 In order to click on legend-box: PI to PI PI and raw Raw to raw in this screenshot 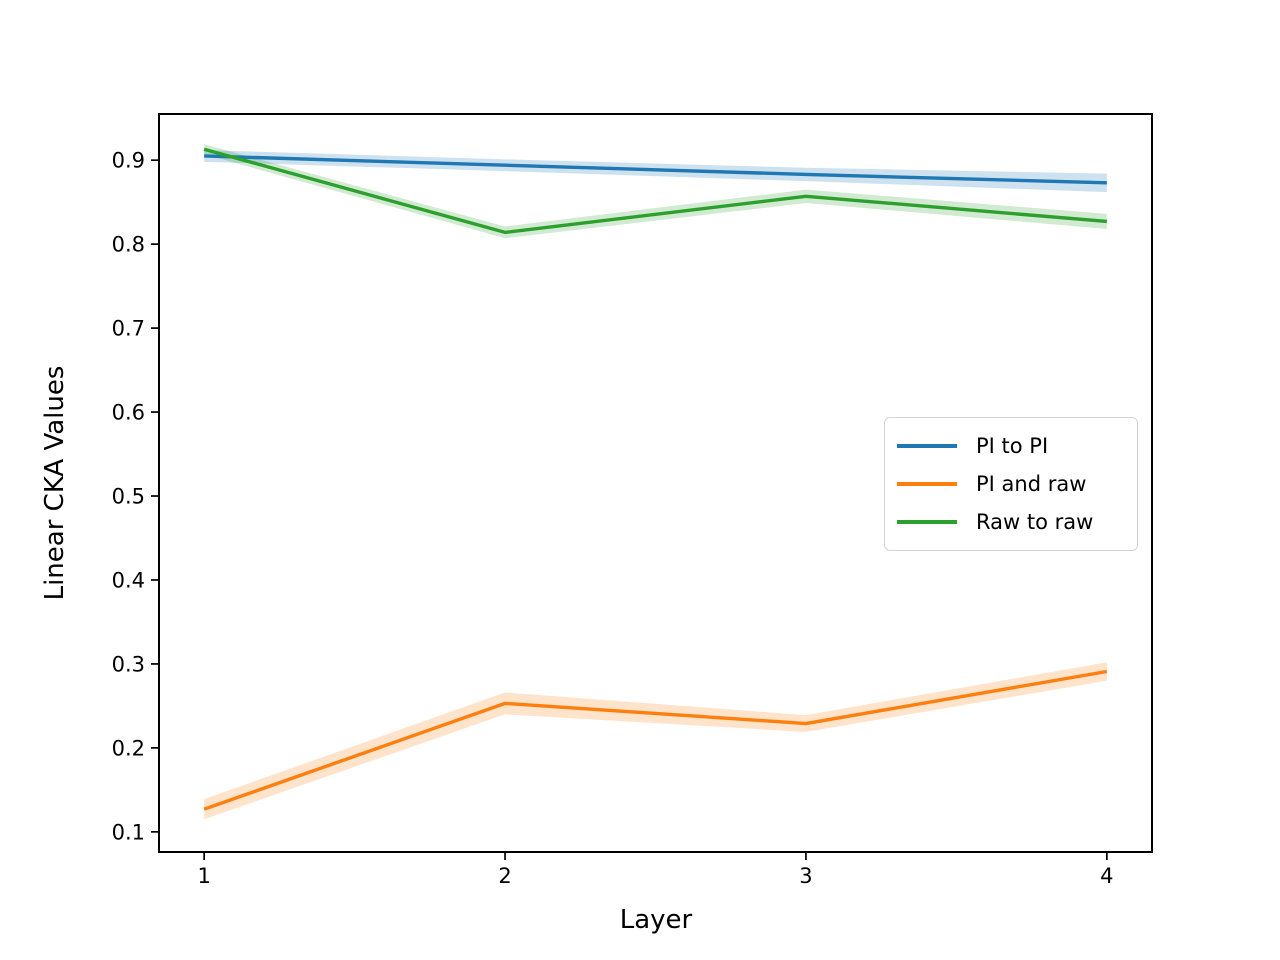, I will do `click(1011, 484)`.